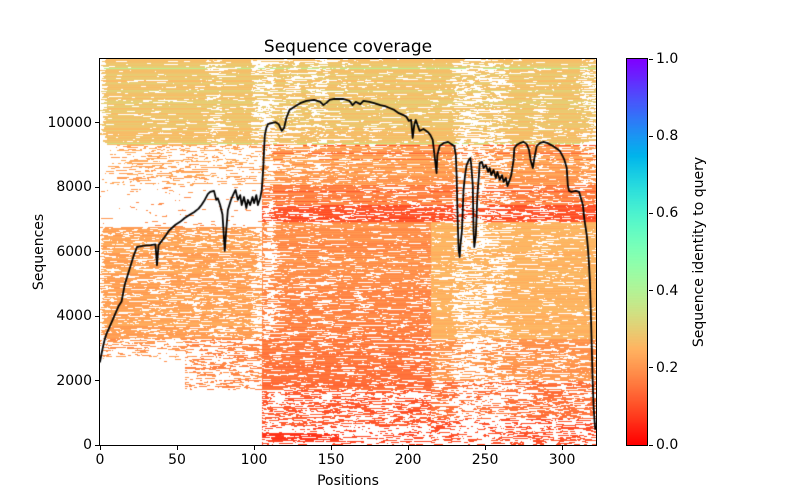 The width and height of the screenshot is (800, 500). Describe the element at coordinates (485, 460) in the screenshot. I see `x-tick-label: 250` at that location.